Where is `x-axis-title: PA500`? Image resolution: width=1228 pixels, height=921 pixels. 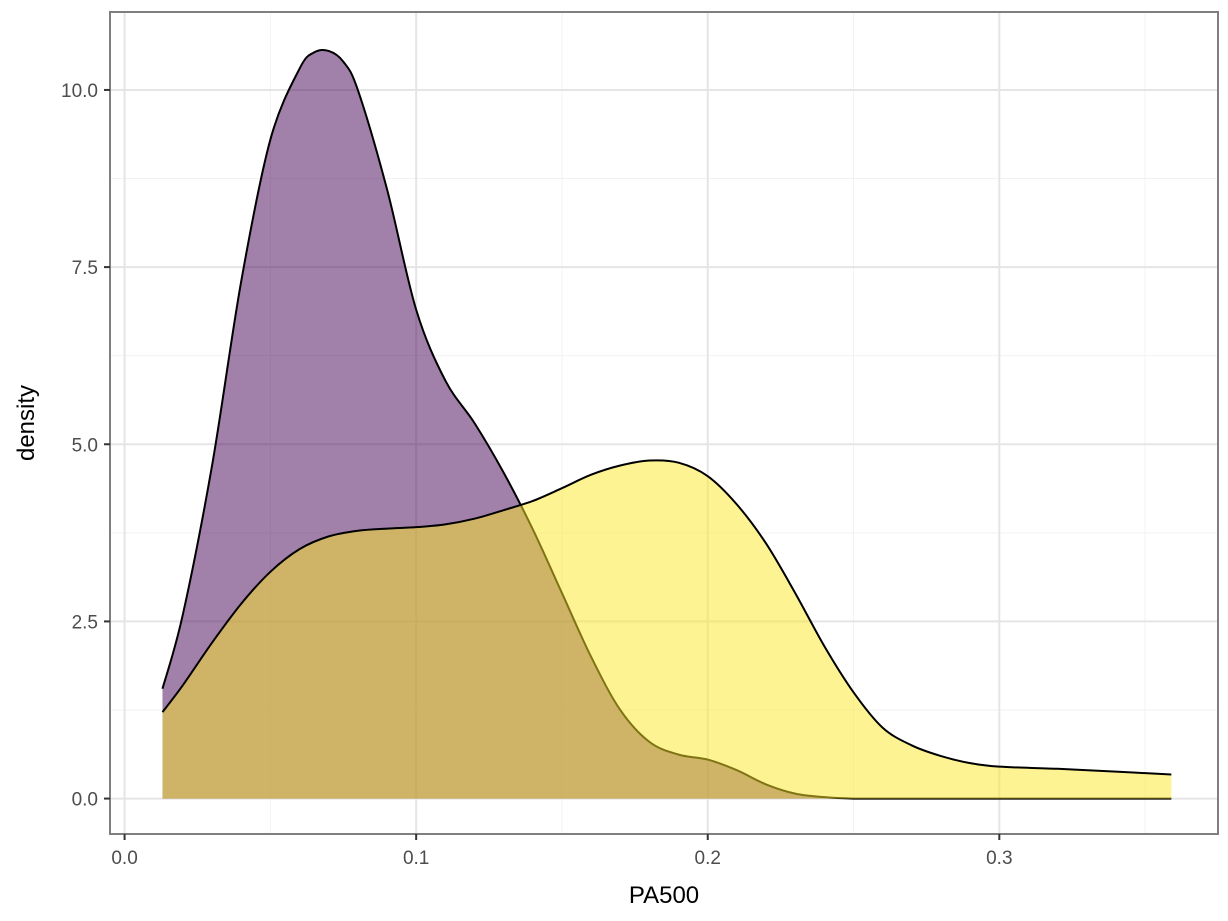 x-axis-title: PA500 is located at coordinates (664, 895).